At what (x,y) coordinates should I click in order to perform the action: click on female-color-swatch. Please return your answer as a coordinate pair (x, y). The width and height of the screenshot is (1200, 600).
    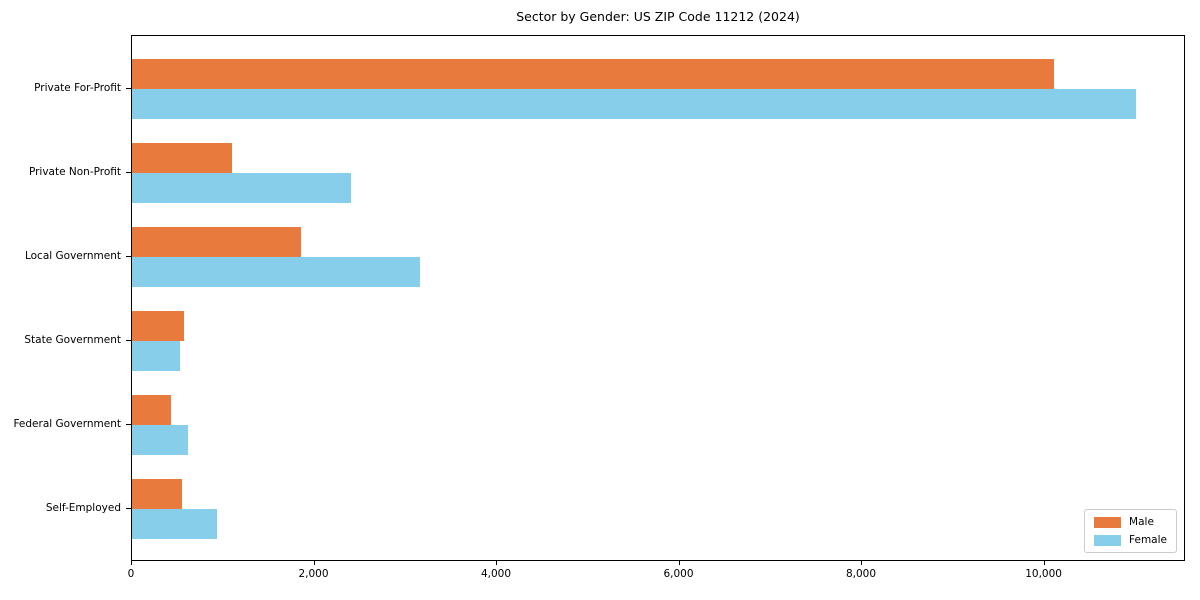
    Looking at the image, I should click on (1108, 540).